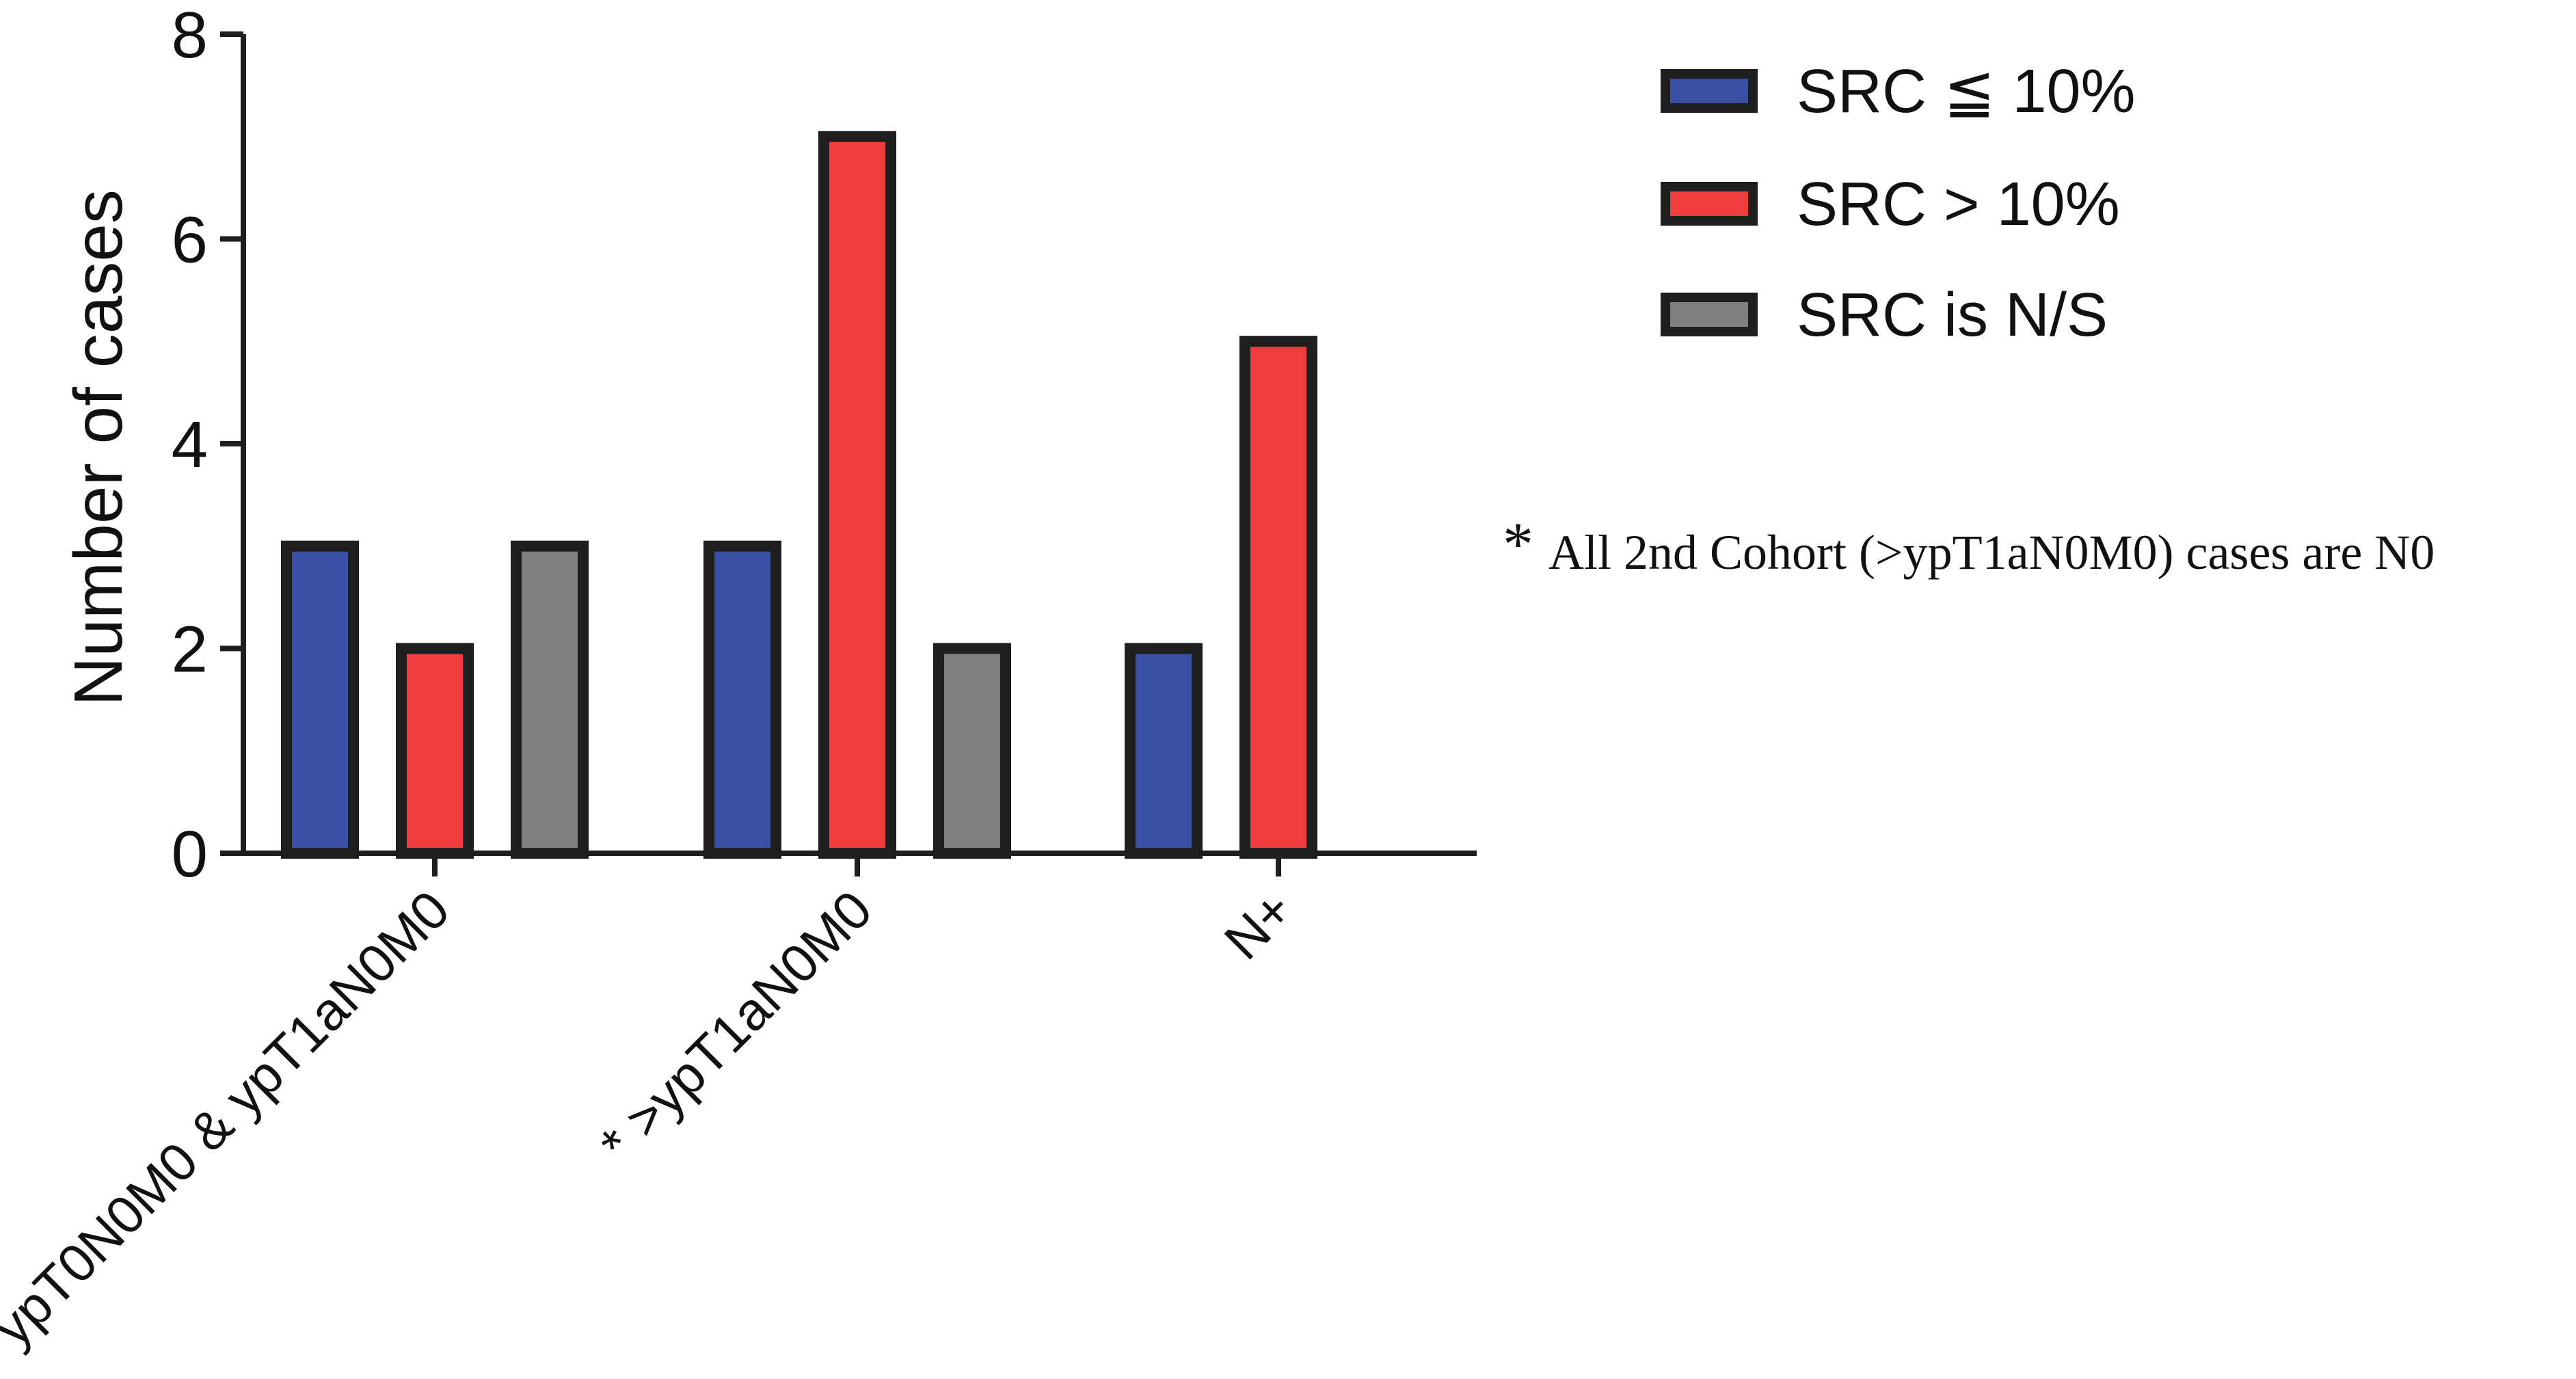 This screenshot has width=2576, height=1379. I want to click on annotation-text: All 2nd Cohort (>ypT1aN0M0) cases are N0, so click(1991, 552).